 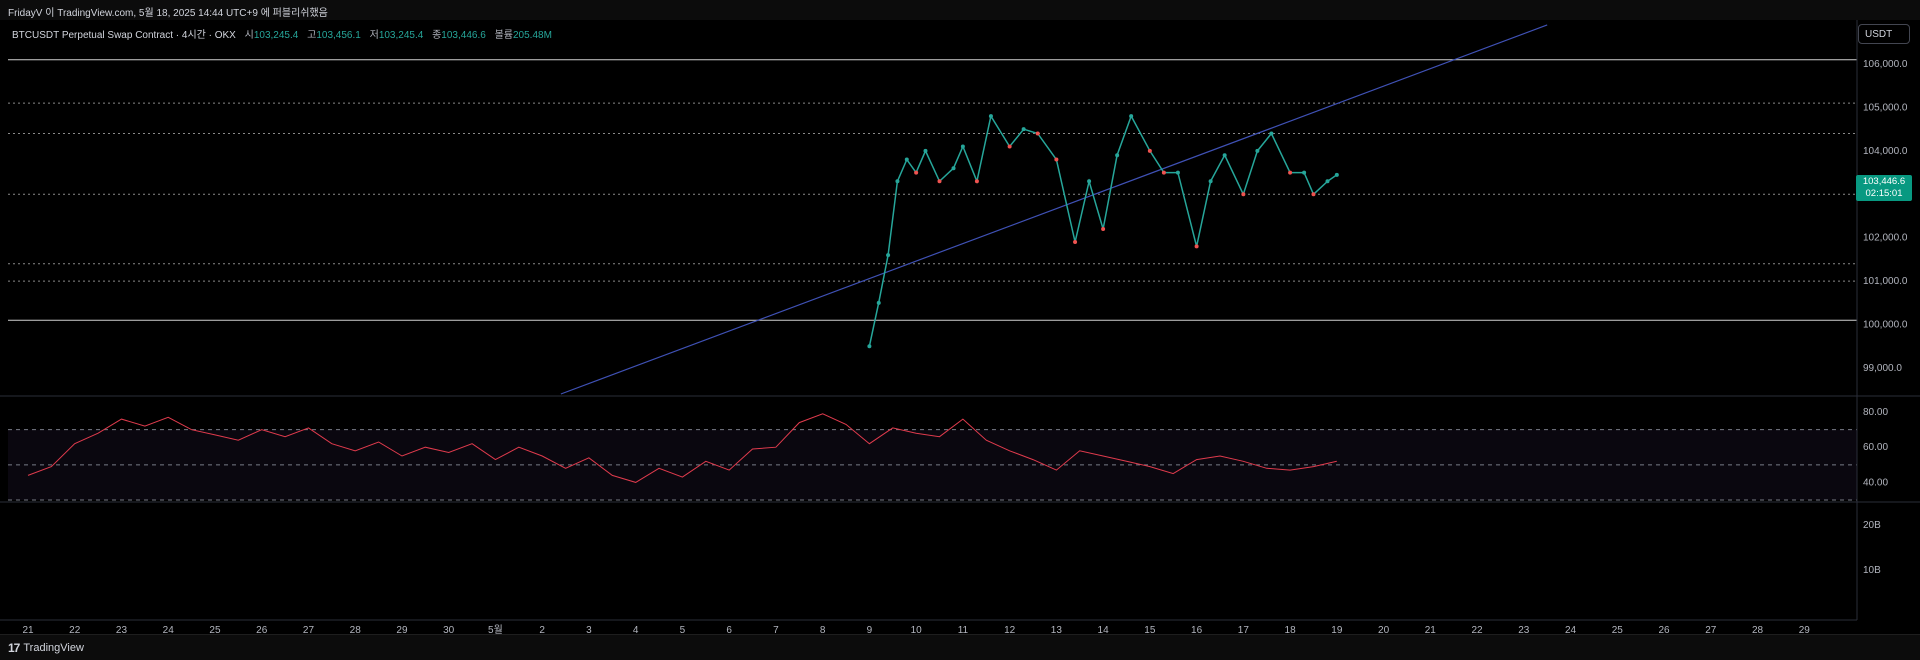 What do you see at coordinates (960, 647) in the screenshot?
I see `footer-bar: 17 TradingView` at bounding box center [960, 647].